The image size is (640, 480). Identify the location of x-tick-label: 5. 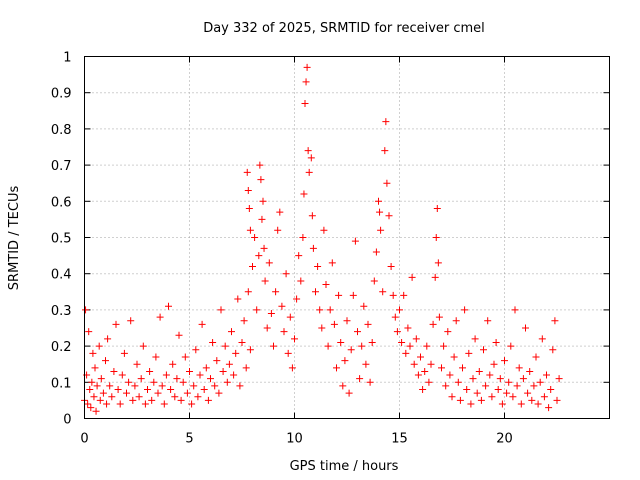
(189, 439).